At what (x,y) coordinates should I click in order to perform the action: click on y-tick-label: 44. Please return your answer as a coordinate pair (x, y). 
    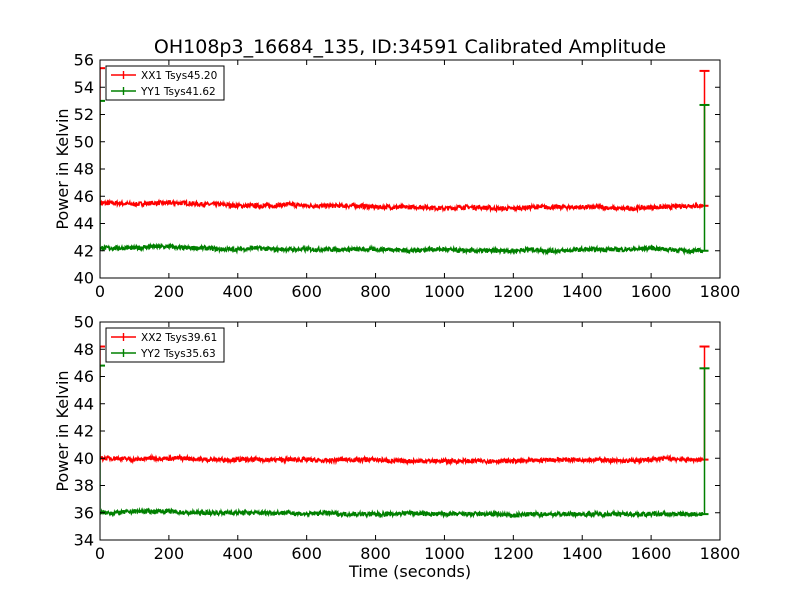
    Looking at the image, I should click on (84, 223).